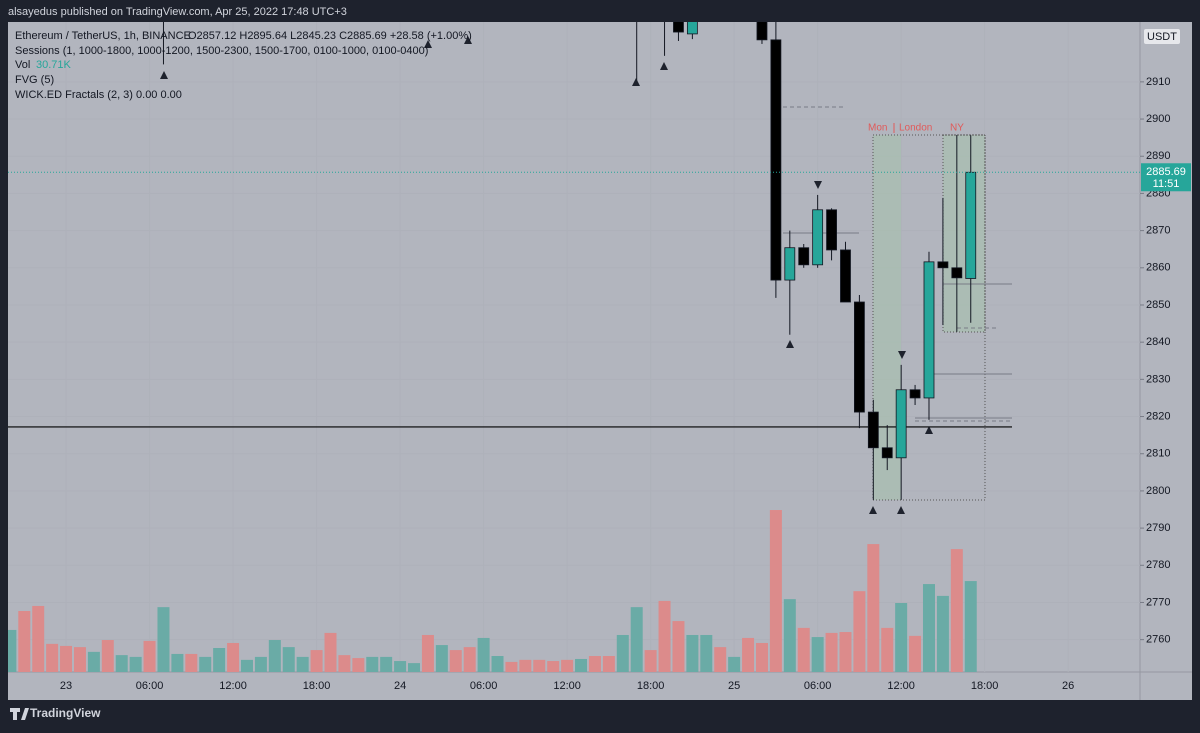 The height and width of the screenshot is (733, 1200). What do you see at coordinates (1162, 36) in the screenshot?
I see `currency-box` at bounding box center [1162, 36].